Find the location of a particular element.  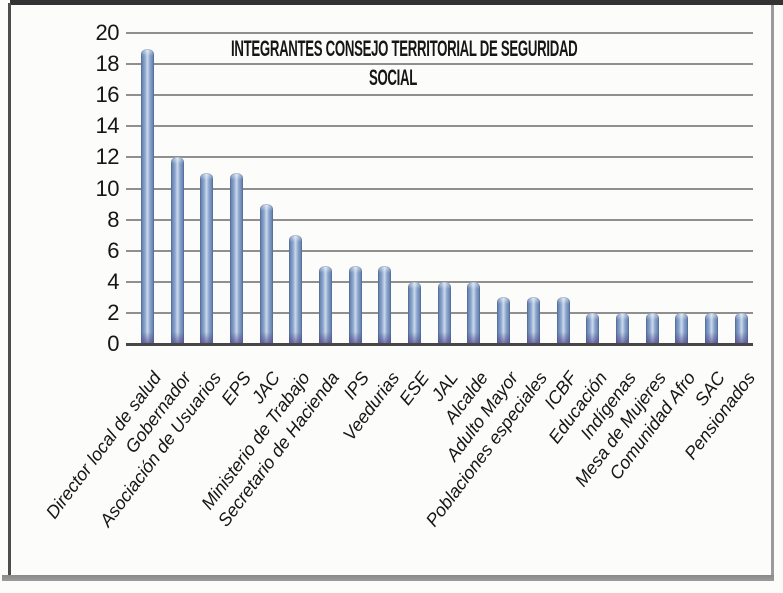

bar-poblaciones-especiales is located at coordinates (533, 320).